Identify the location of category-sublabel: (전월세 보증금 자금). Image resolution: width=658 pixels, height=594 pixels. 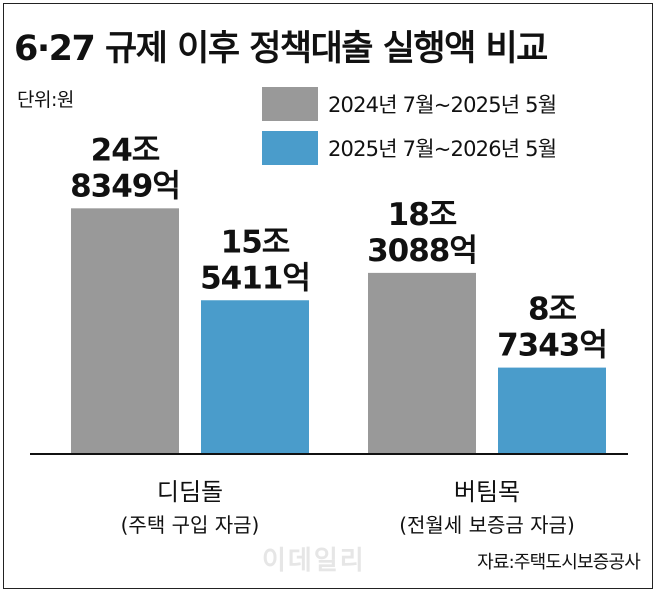
(487, 525).